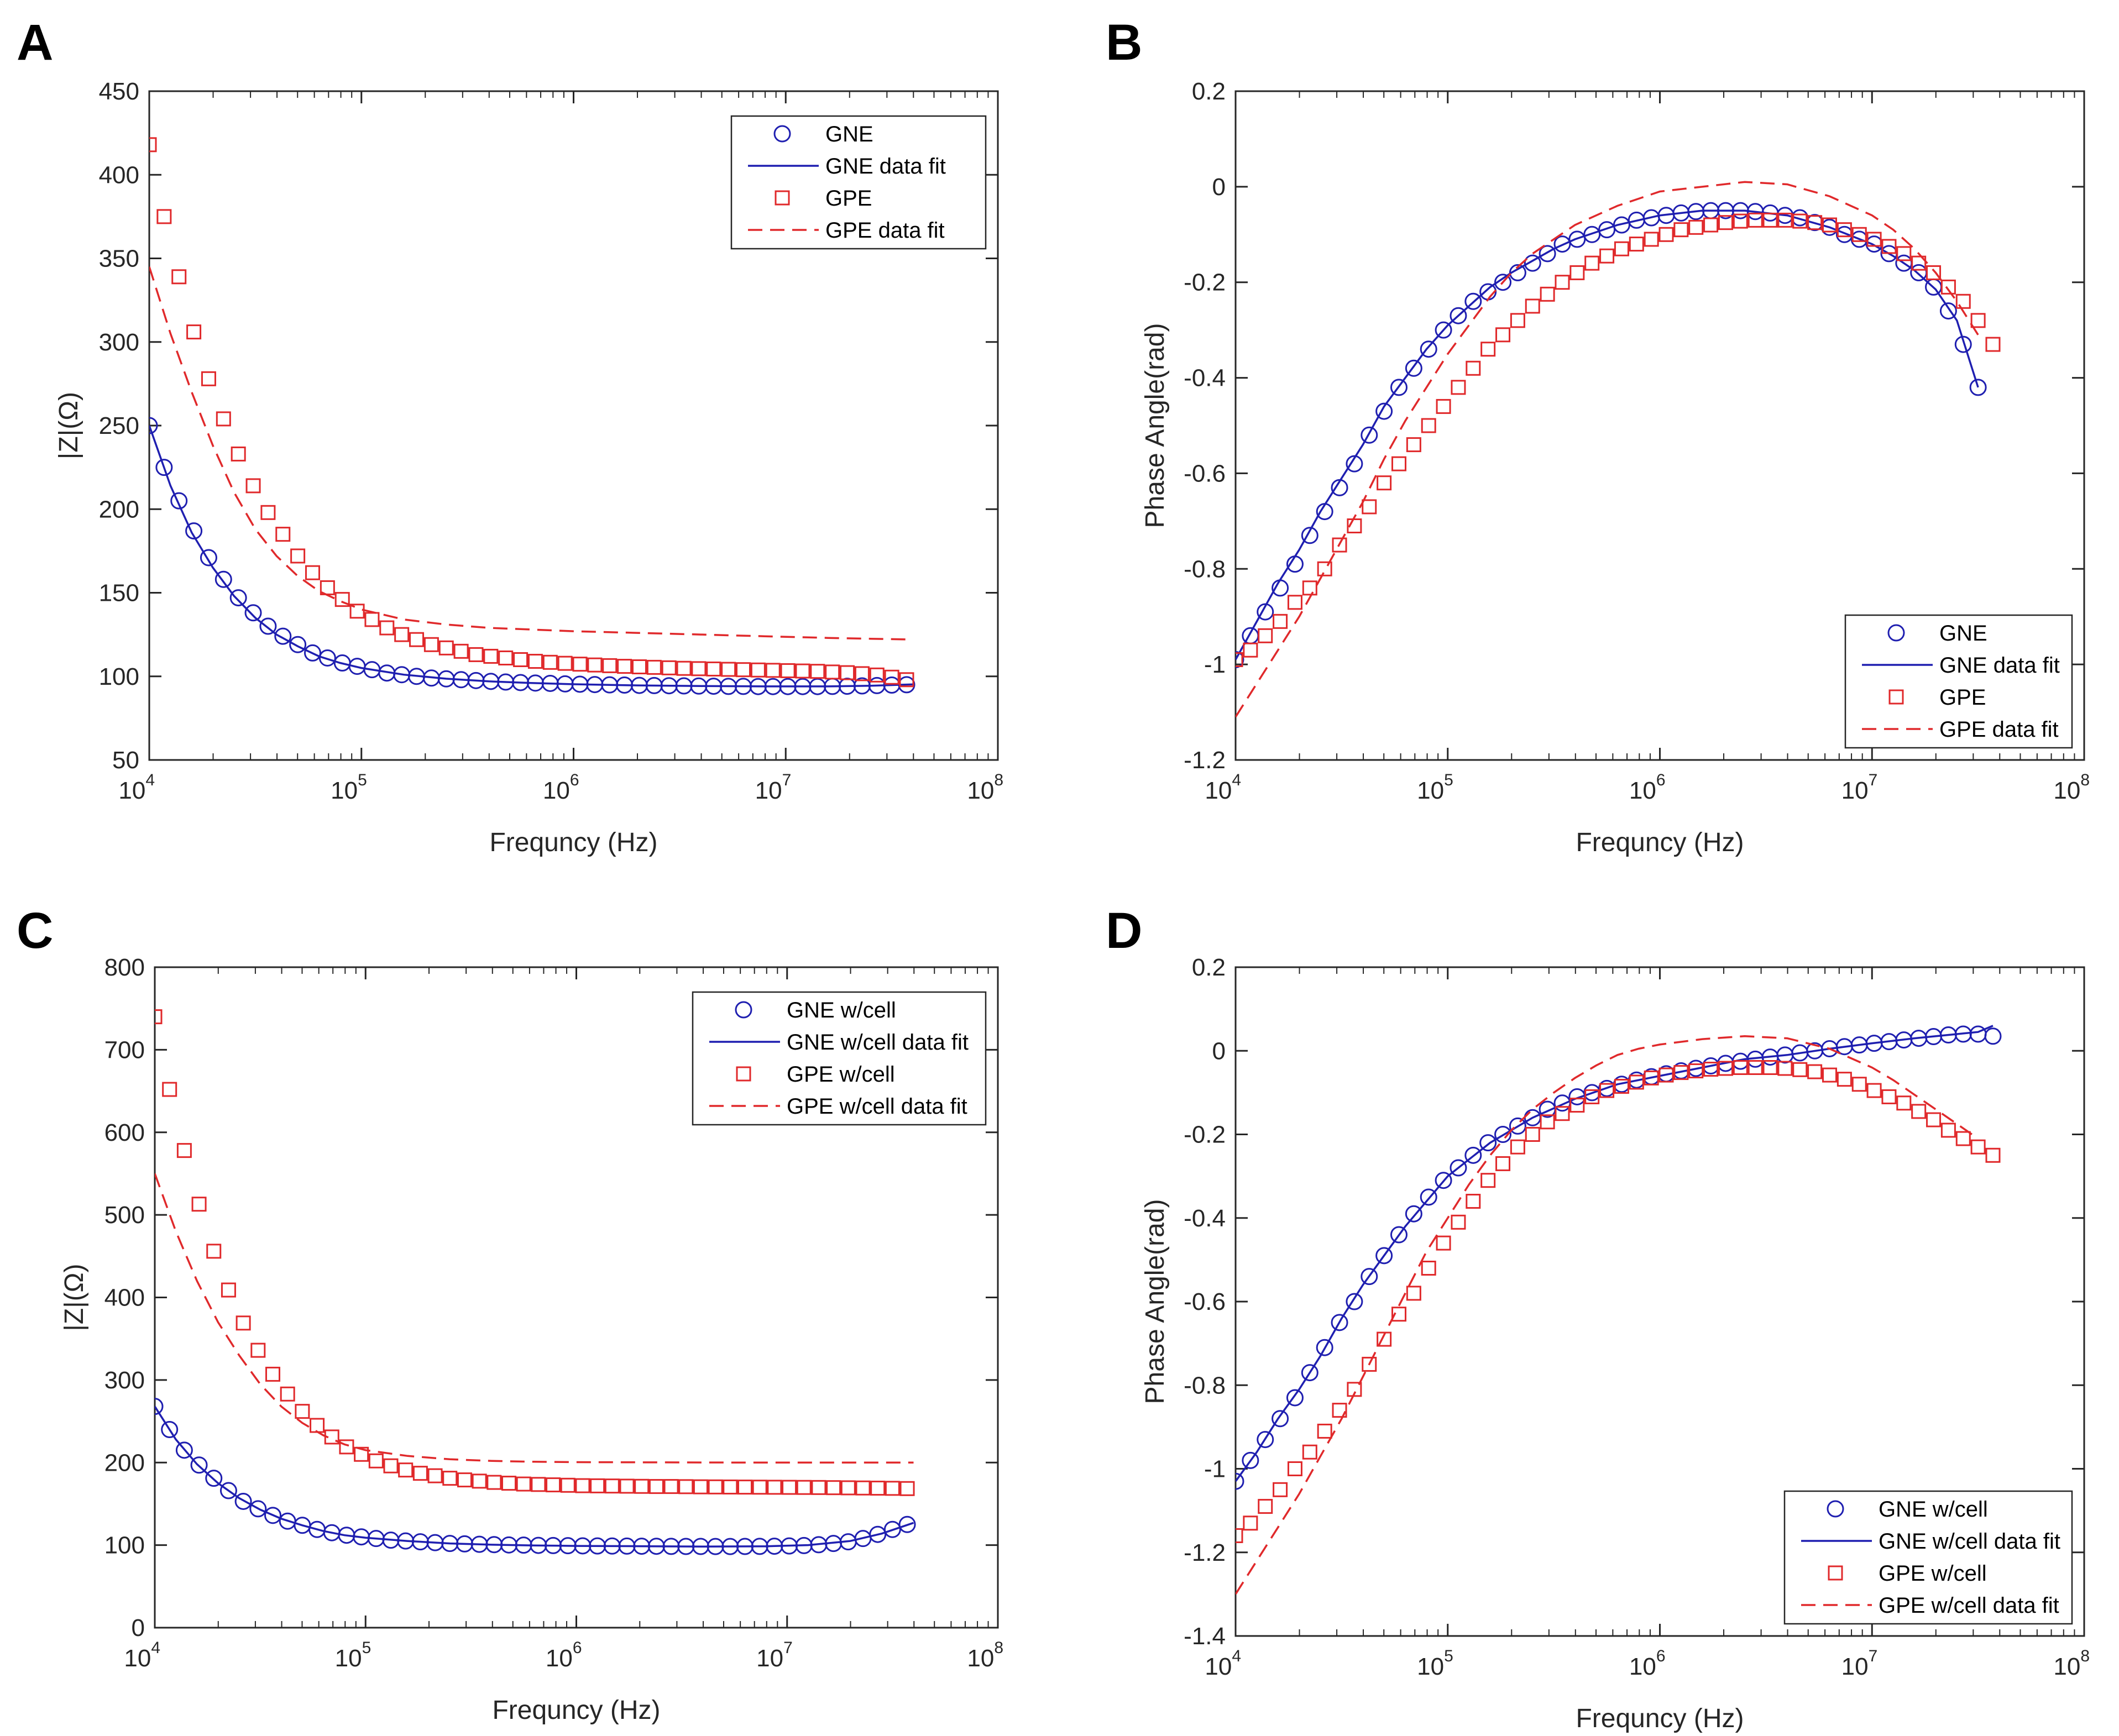 The height and width of the screenshot is (1736, 2119). Describe the element at coordinates (1205, 1637) in the screenshot. I see `y-tick-label: -1.4` at that location.